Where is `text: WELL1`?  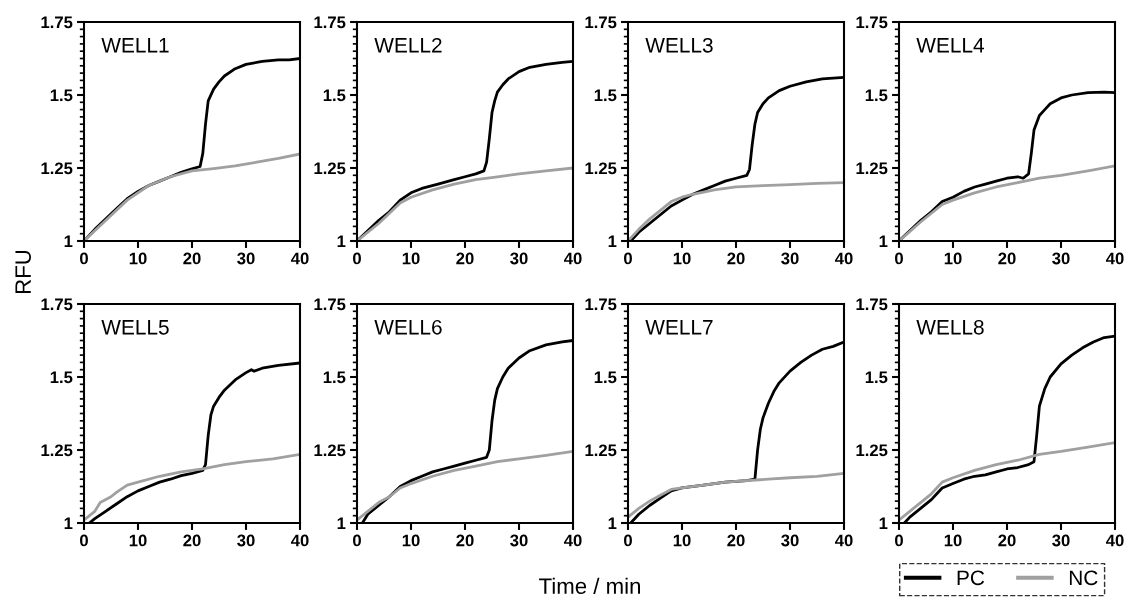
text: WELL1 is located at coordinates (135, 45).